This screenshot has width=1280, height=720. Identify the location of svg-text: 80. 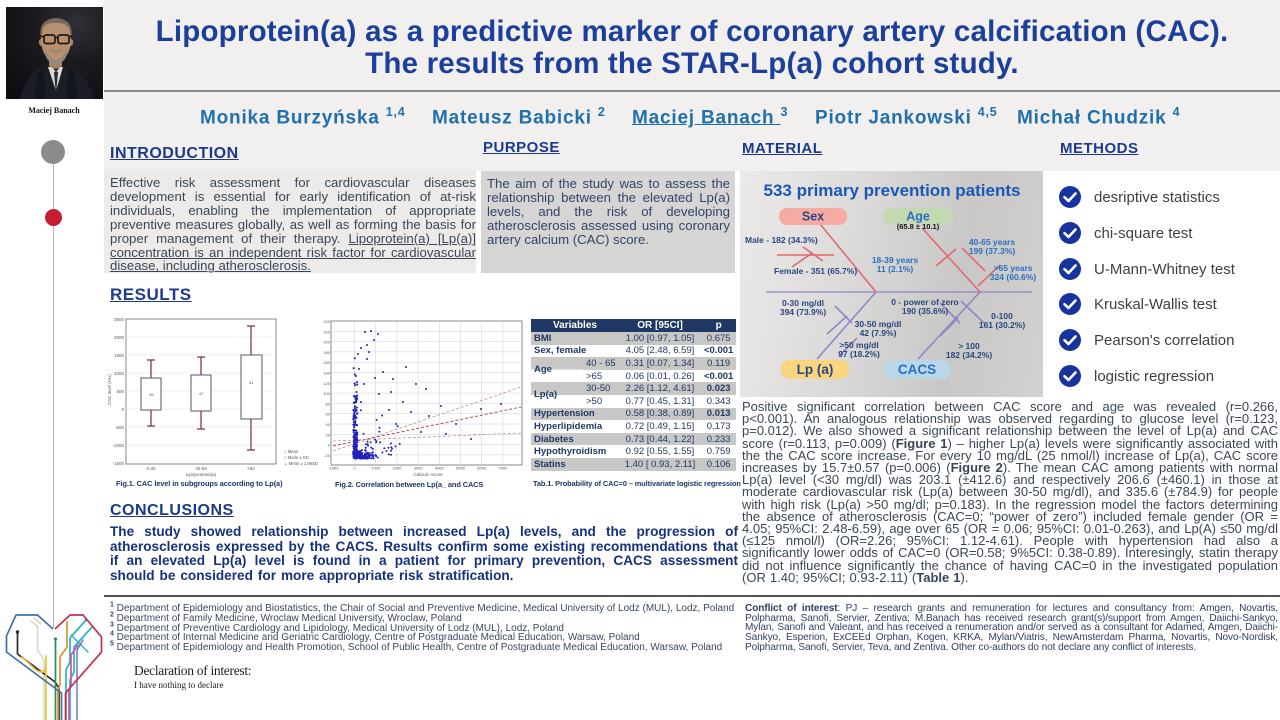
(328, 403).